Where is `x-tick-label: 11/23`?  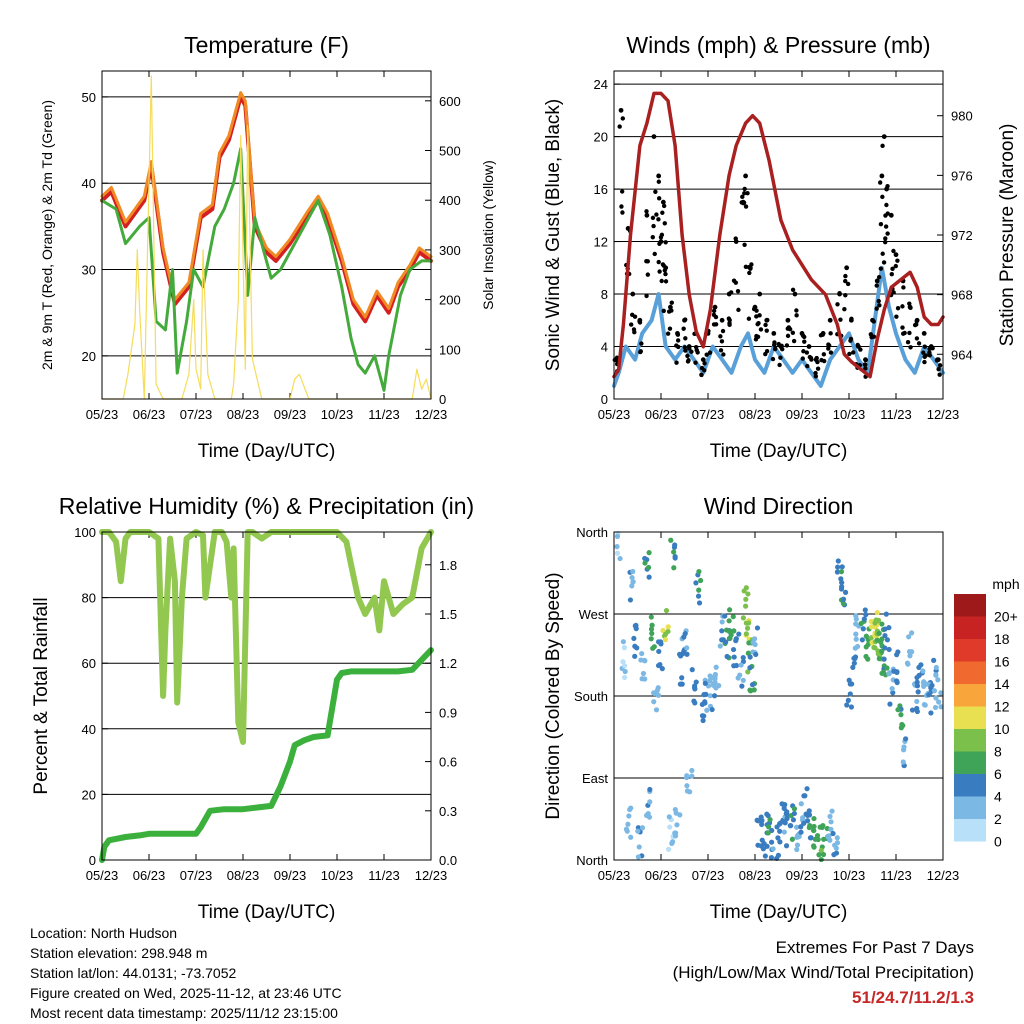
x-tick-label: 11/23 is located at coordinates (384, 875).